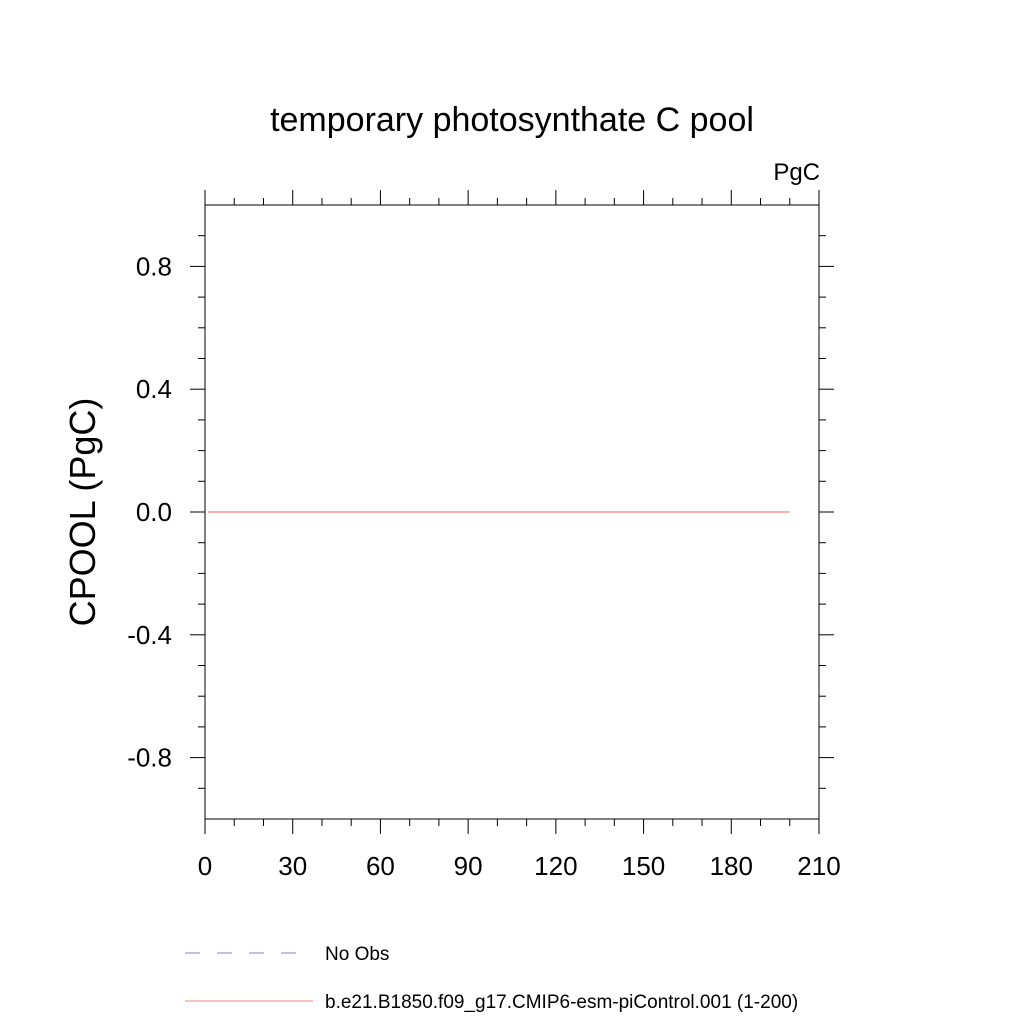 Image resolution: width=1024 pixels, height=1024 pixels. I want to click on y-tick-label: 0.0, so click(154, 512).